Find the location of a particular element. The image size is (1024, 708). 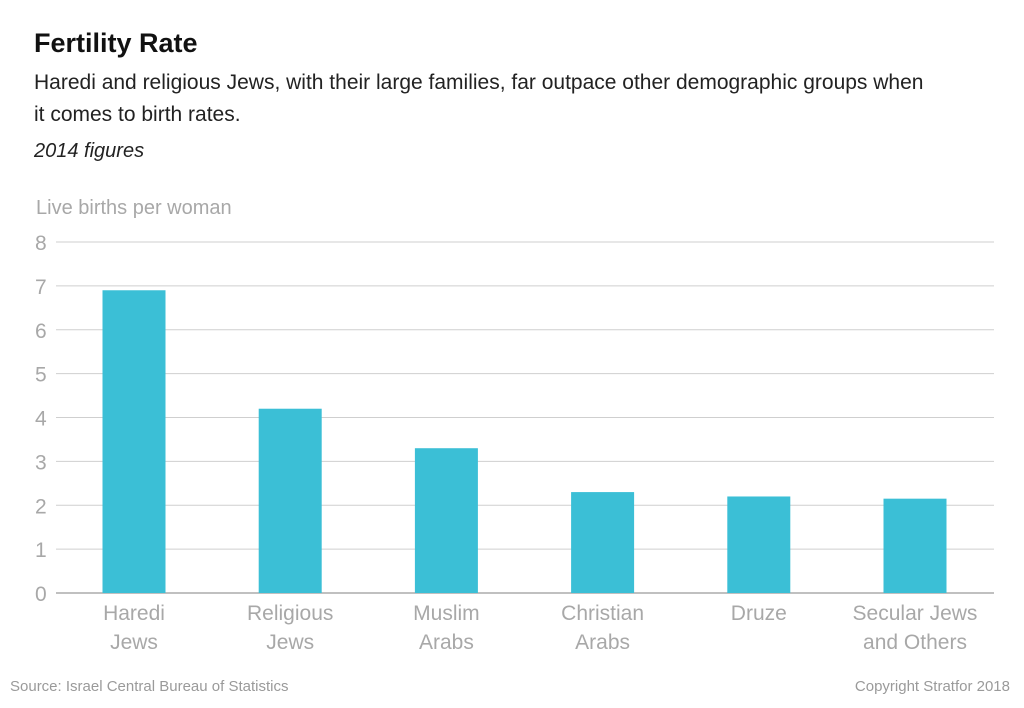

y-tick-label-5: 5 is located at coordinates (41, 375).